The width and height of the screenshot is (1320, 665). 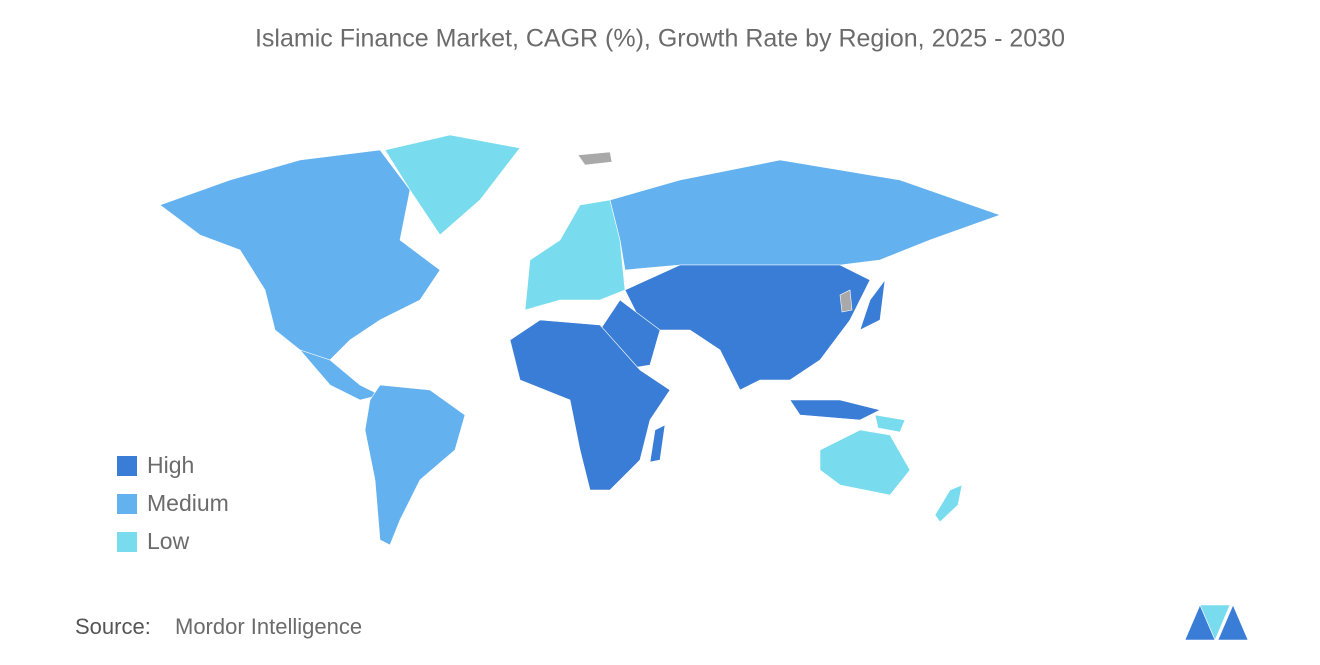 I want to click on russia, so click(x=805, y=215).